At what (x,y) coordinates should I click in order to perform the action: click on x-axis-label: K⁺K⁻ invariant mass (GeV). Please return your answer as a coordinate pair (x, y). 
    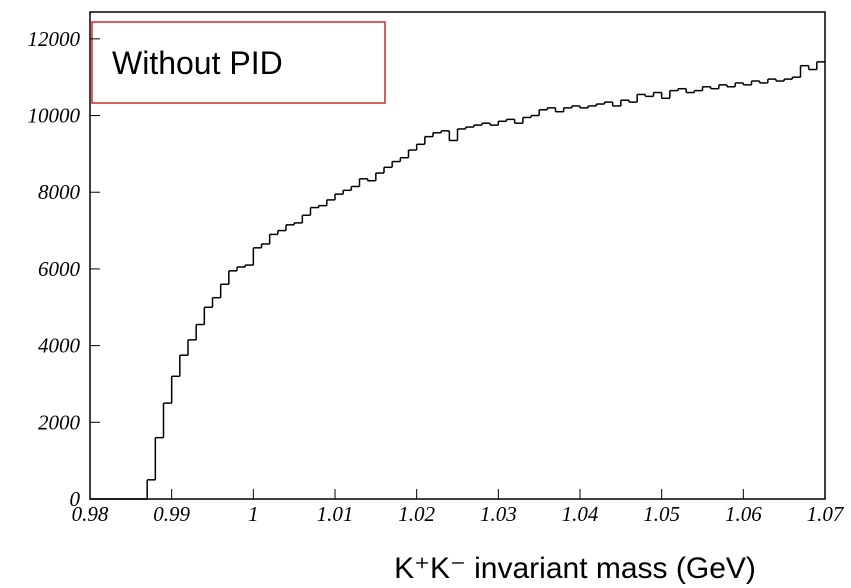
    Looking at the image, I should click on (575, 568).